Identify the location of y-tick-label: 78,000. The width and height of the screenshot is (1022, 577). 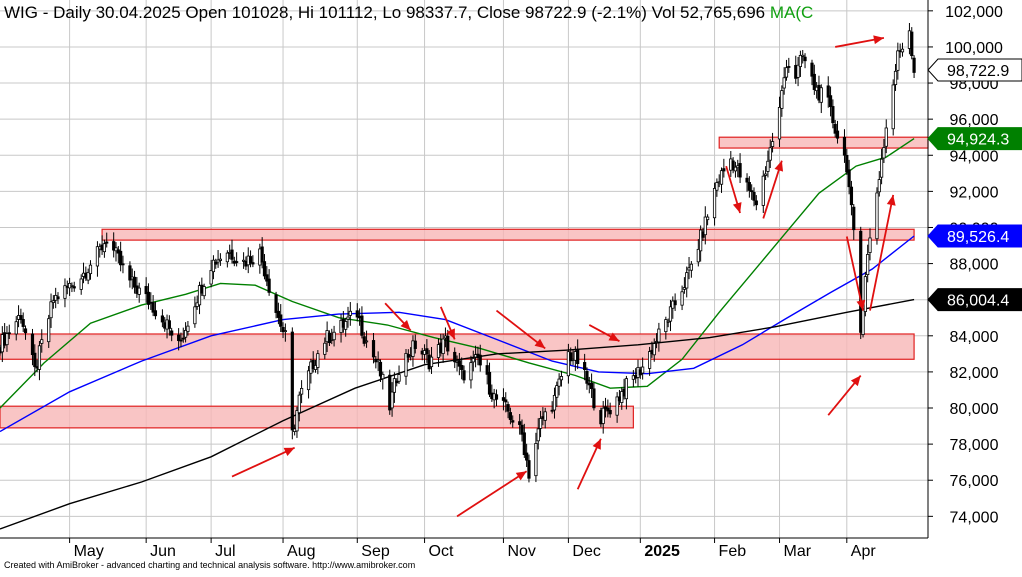
(974, 445).